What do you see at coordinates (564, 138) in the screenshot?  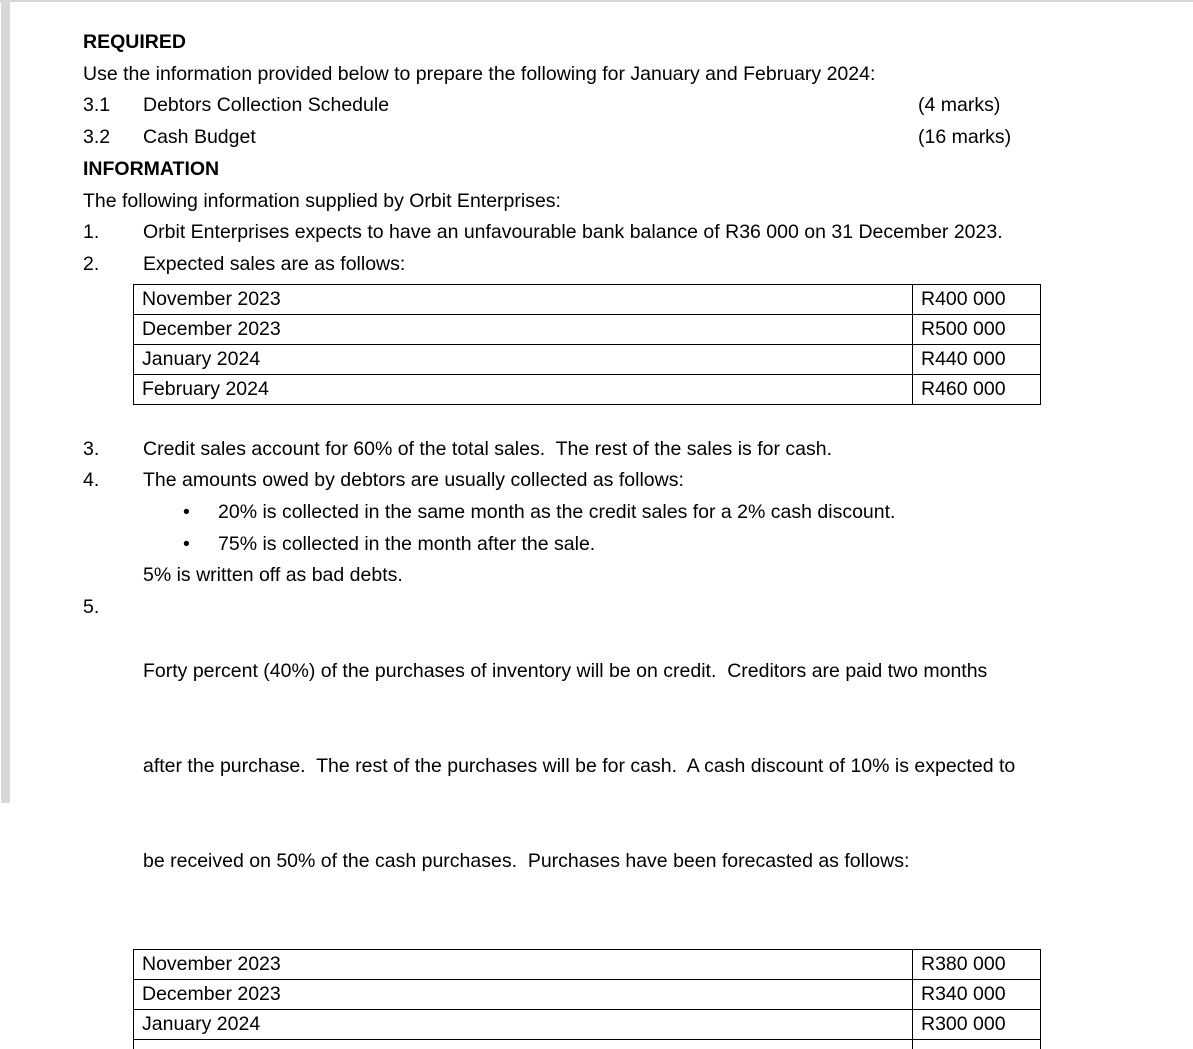 I see `task-row-3-2: 3.2 Cash Budget (16 marks)` at bounding box center [564, 138].